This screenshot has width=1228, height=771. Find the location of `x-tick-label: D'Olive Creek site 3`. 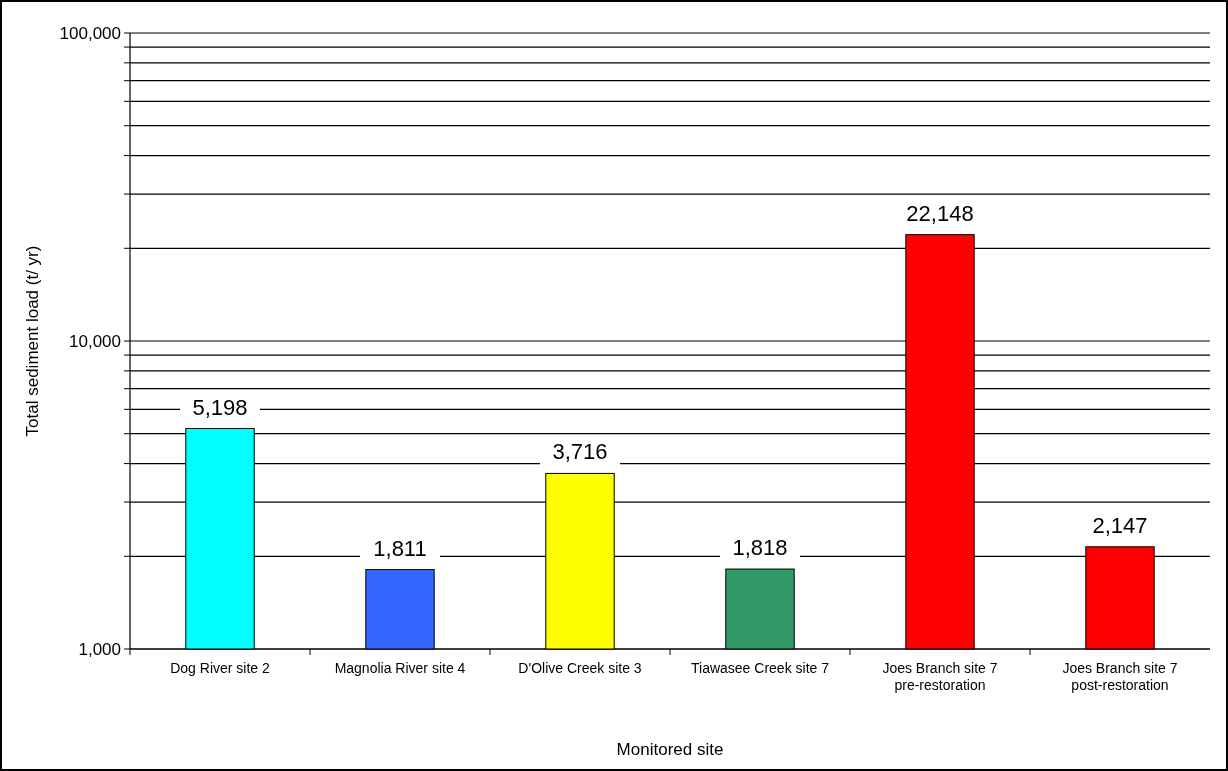

x-tick-label: D'Olive Creek site 3 is located at coordinates (580, 668).